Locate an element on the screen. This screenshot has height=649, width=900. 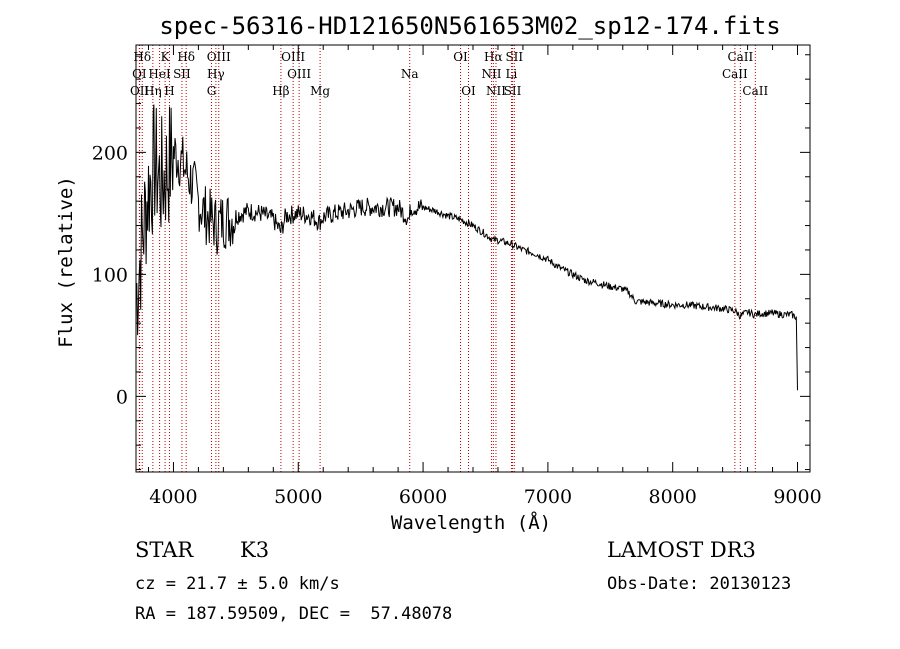
object-class: STAR is located at coordinates (164, 550).